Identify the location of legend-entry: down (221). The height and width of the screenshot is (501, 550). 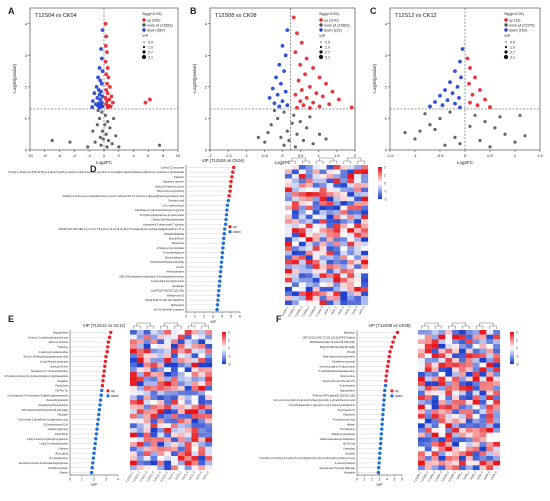
(333, 31).